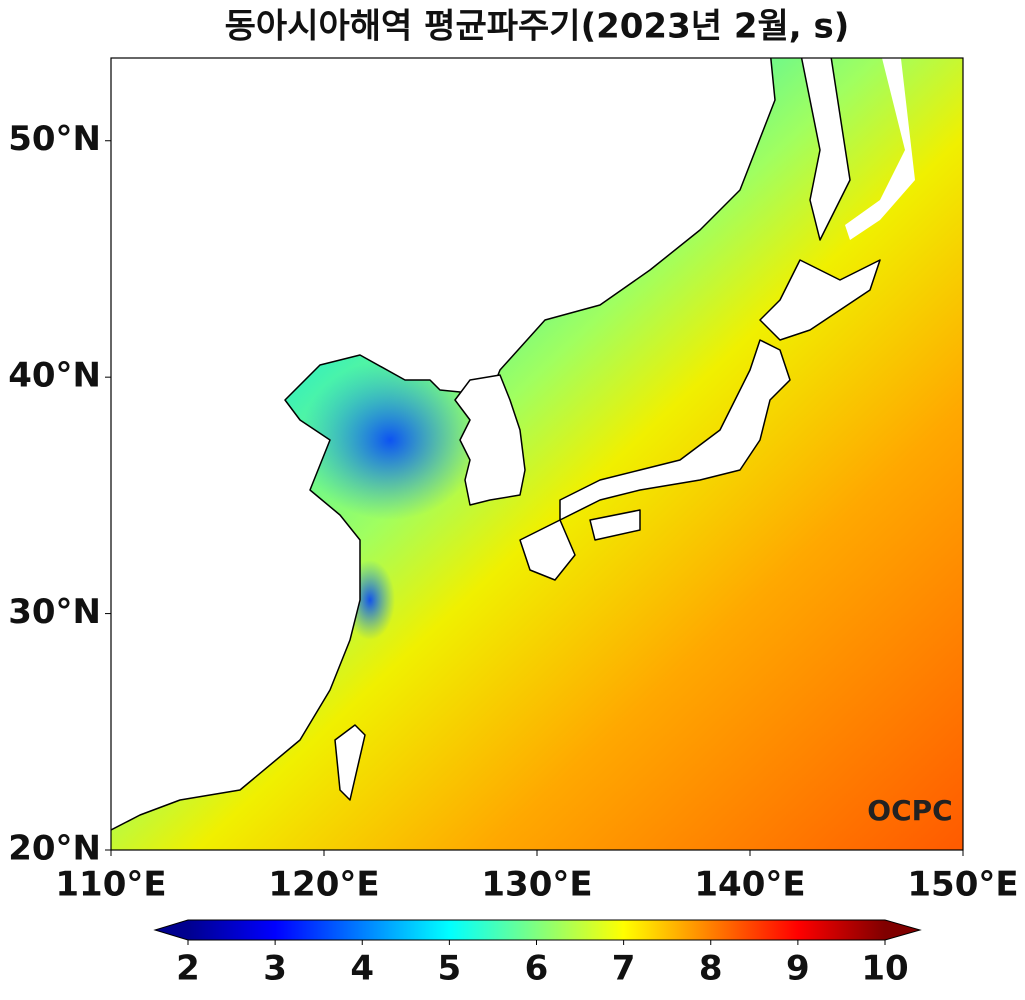 The width and height of the screenshot is (1025, 1000). Describe the element at coordinates (490, 440) in the screenshot. I see `korea` at that location.